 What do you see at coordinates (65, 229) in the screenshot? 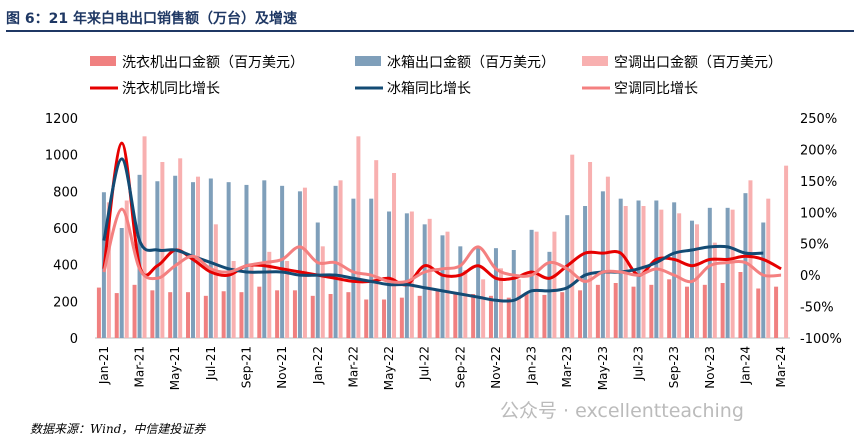
I see `y-tick-label: 600` at bounding box center [65, 229].